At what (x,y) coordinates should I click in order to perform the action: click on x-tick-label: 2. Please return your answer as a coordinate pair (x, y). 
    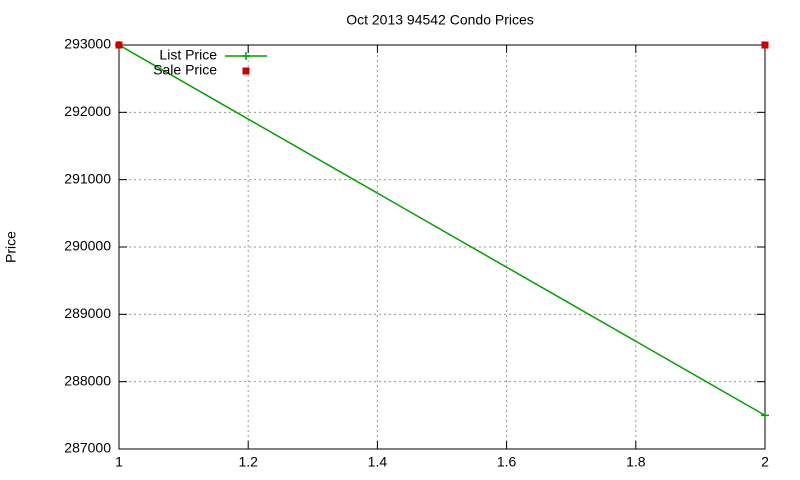
    Looking at the image, I should click on (765, 462).